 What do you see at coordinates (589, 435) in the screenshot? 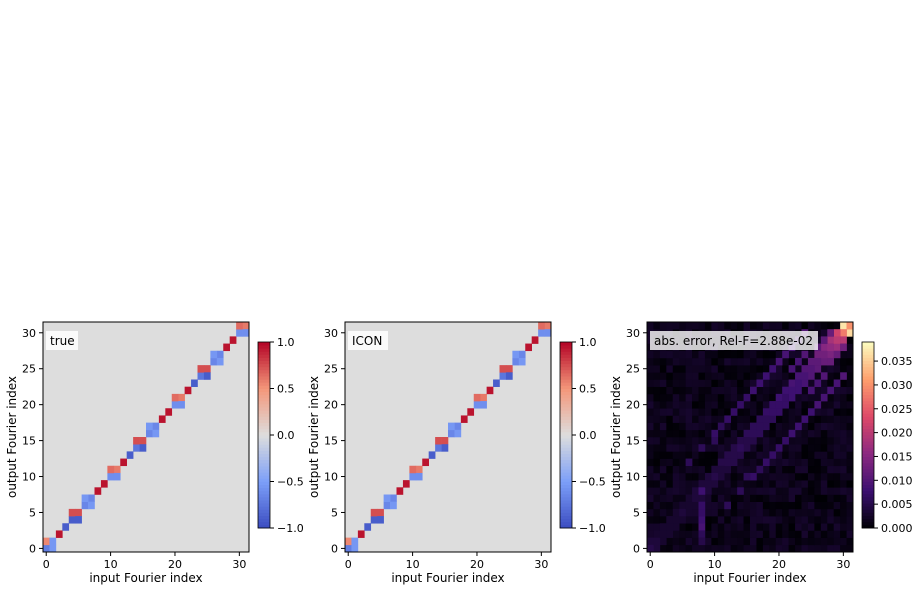
I see `colorbar-ticks-icon: −1.0 −0.5 0.0 0.5 1.0` at bounding box center [589, 435].